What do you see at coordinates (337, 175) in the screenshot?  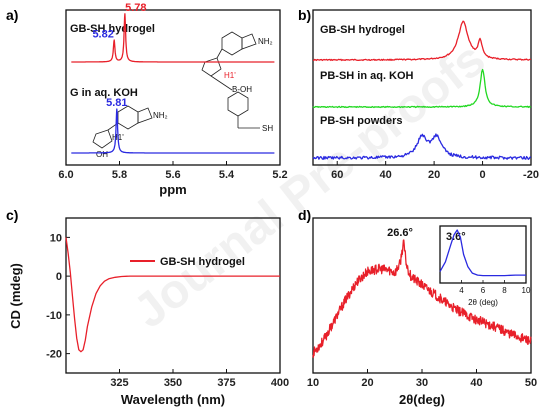 I see `panel-b-x-tick-label: 60` at bounding box center [337, 175].